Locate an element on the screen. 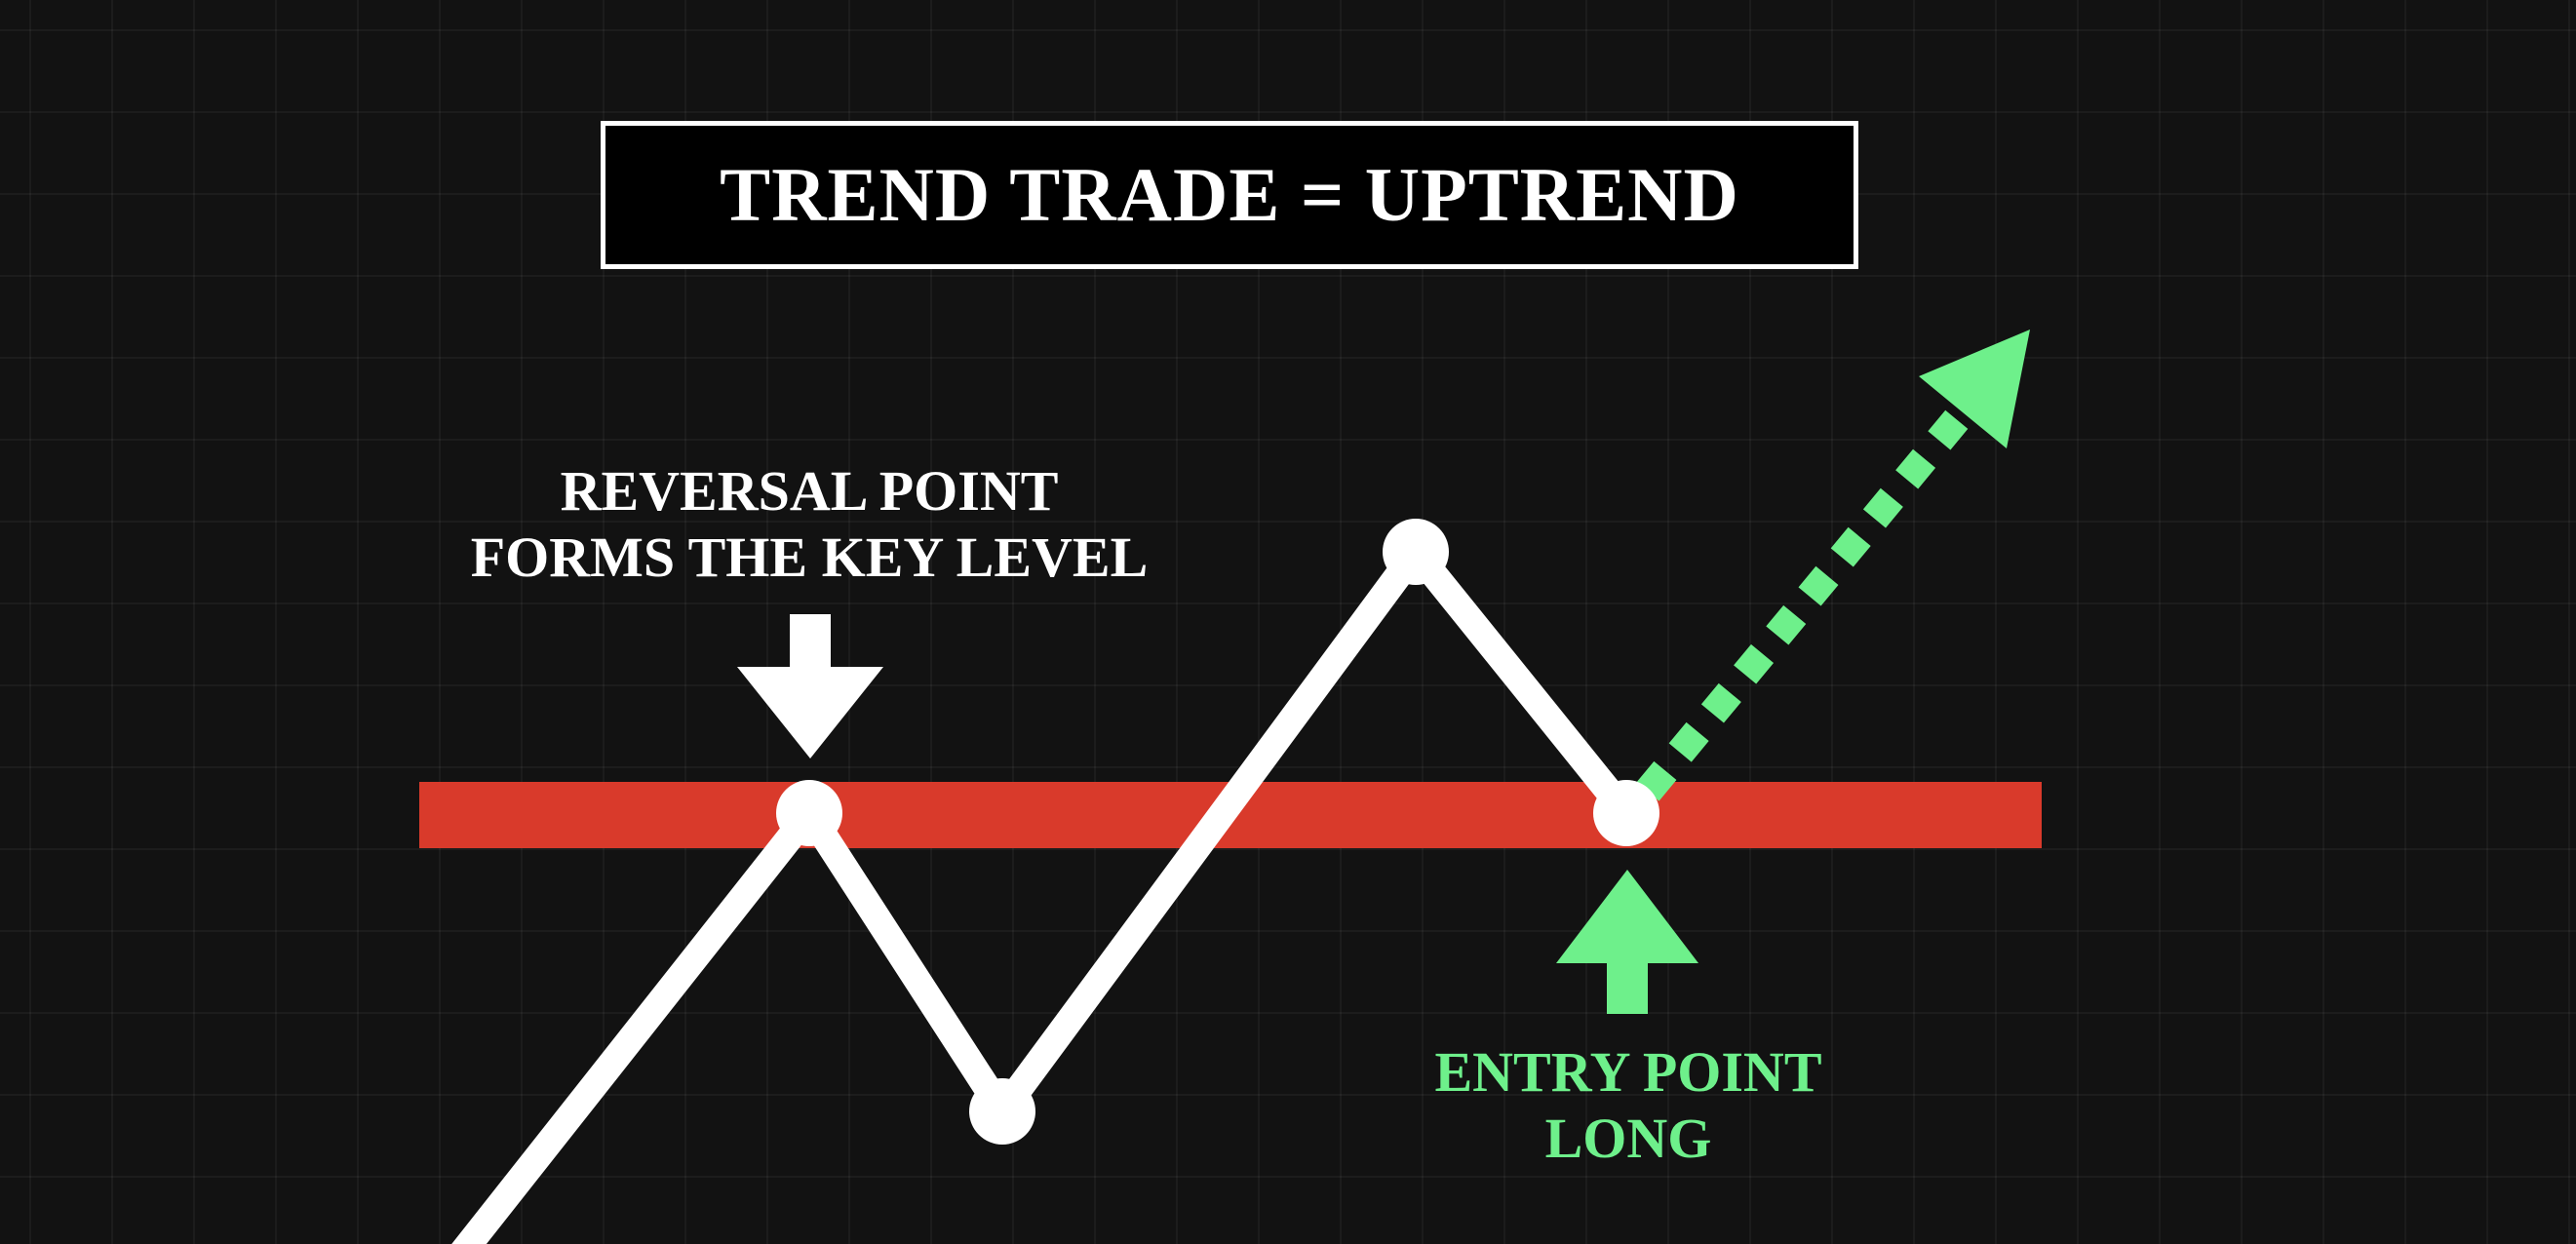 The image size is (2576, 1244). entry-point-marker is located at coordinates (1626, 813).